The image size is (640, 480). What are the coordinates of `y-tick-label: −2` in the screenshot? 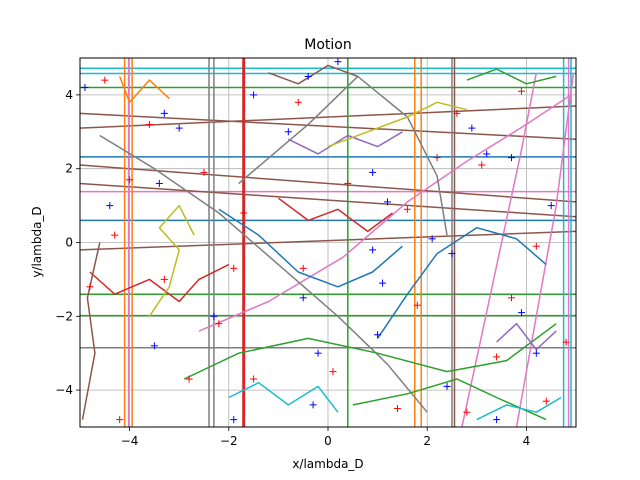 It's located at (64, 316).